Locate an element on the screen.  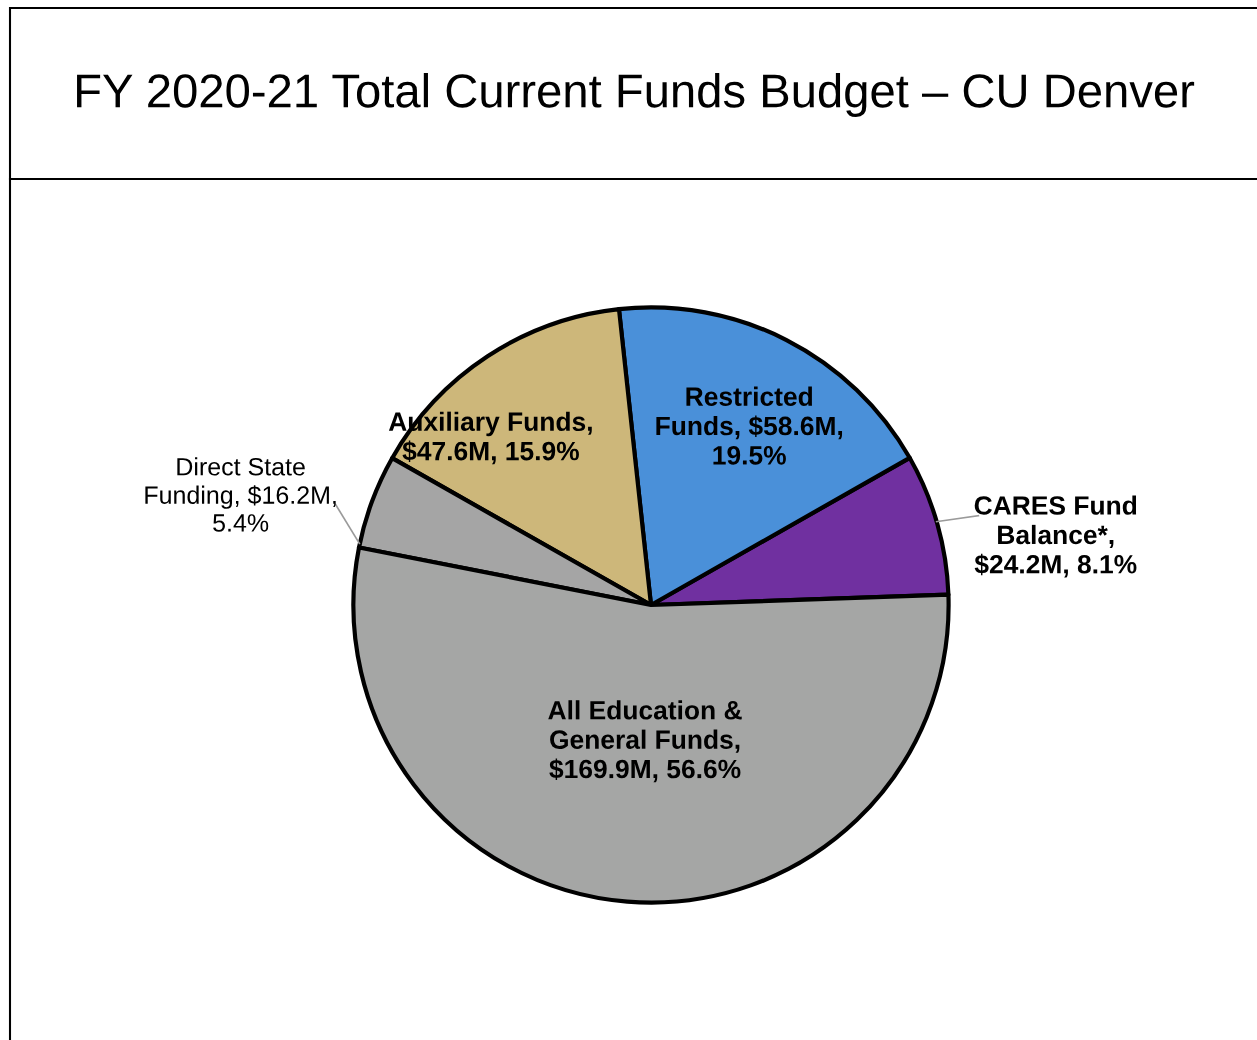
slice-label: Restricted Funds, $58.6M, 19.5% is located at coordinates (749, 425).